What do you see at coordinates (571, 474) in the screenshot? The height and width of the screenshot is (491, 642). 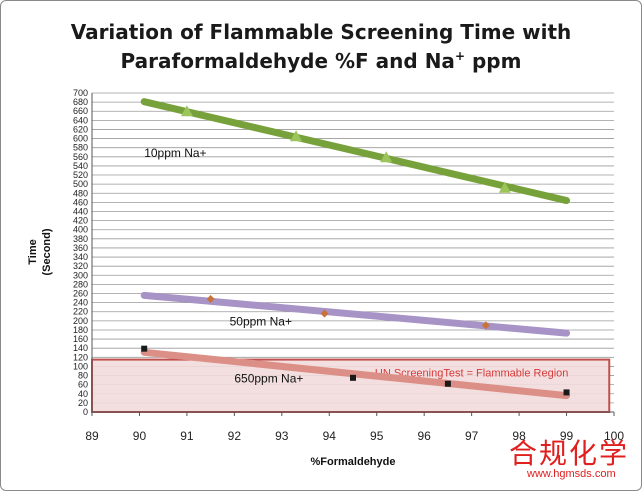 I see `watermark-url: www.hgmsds.com` at bounding box center [571, 474].